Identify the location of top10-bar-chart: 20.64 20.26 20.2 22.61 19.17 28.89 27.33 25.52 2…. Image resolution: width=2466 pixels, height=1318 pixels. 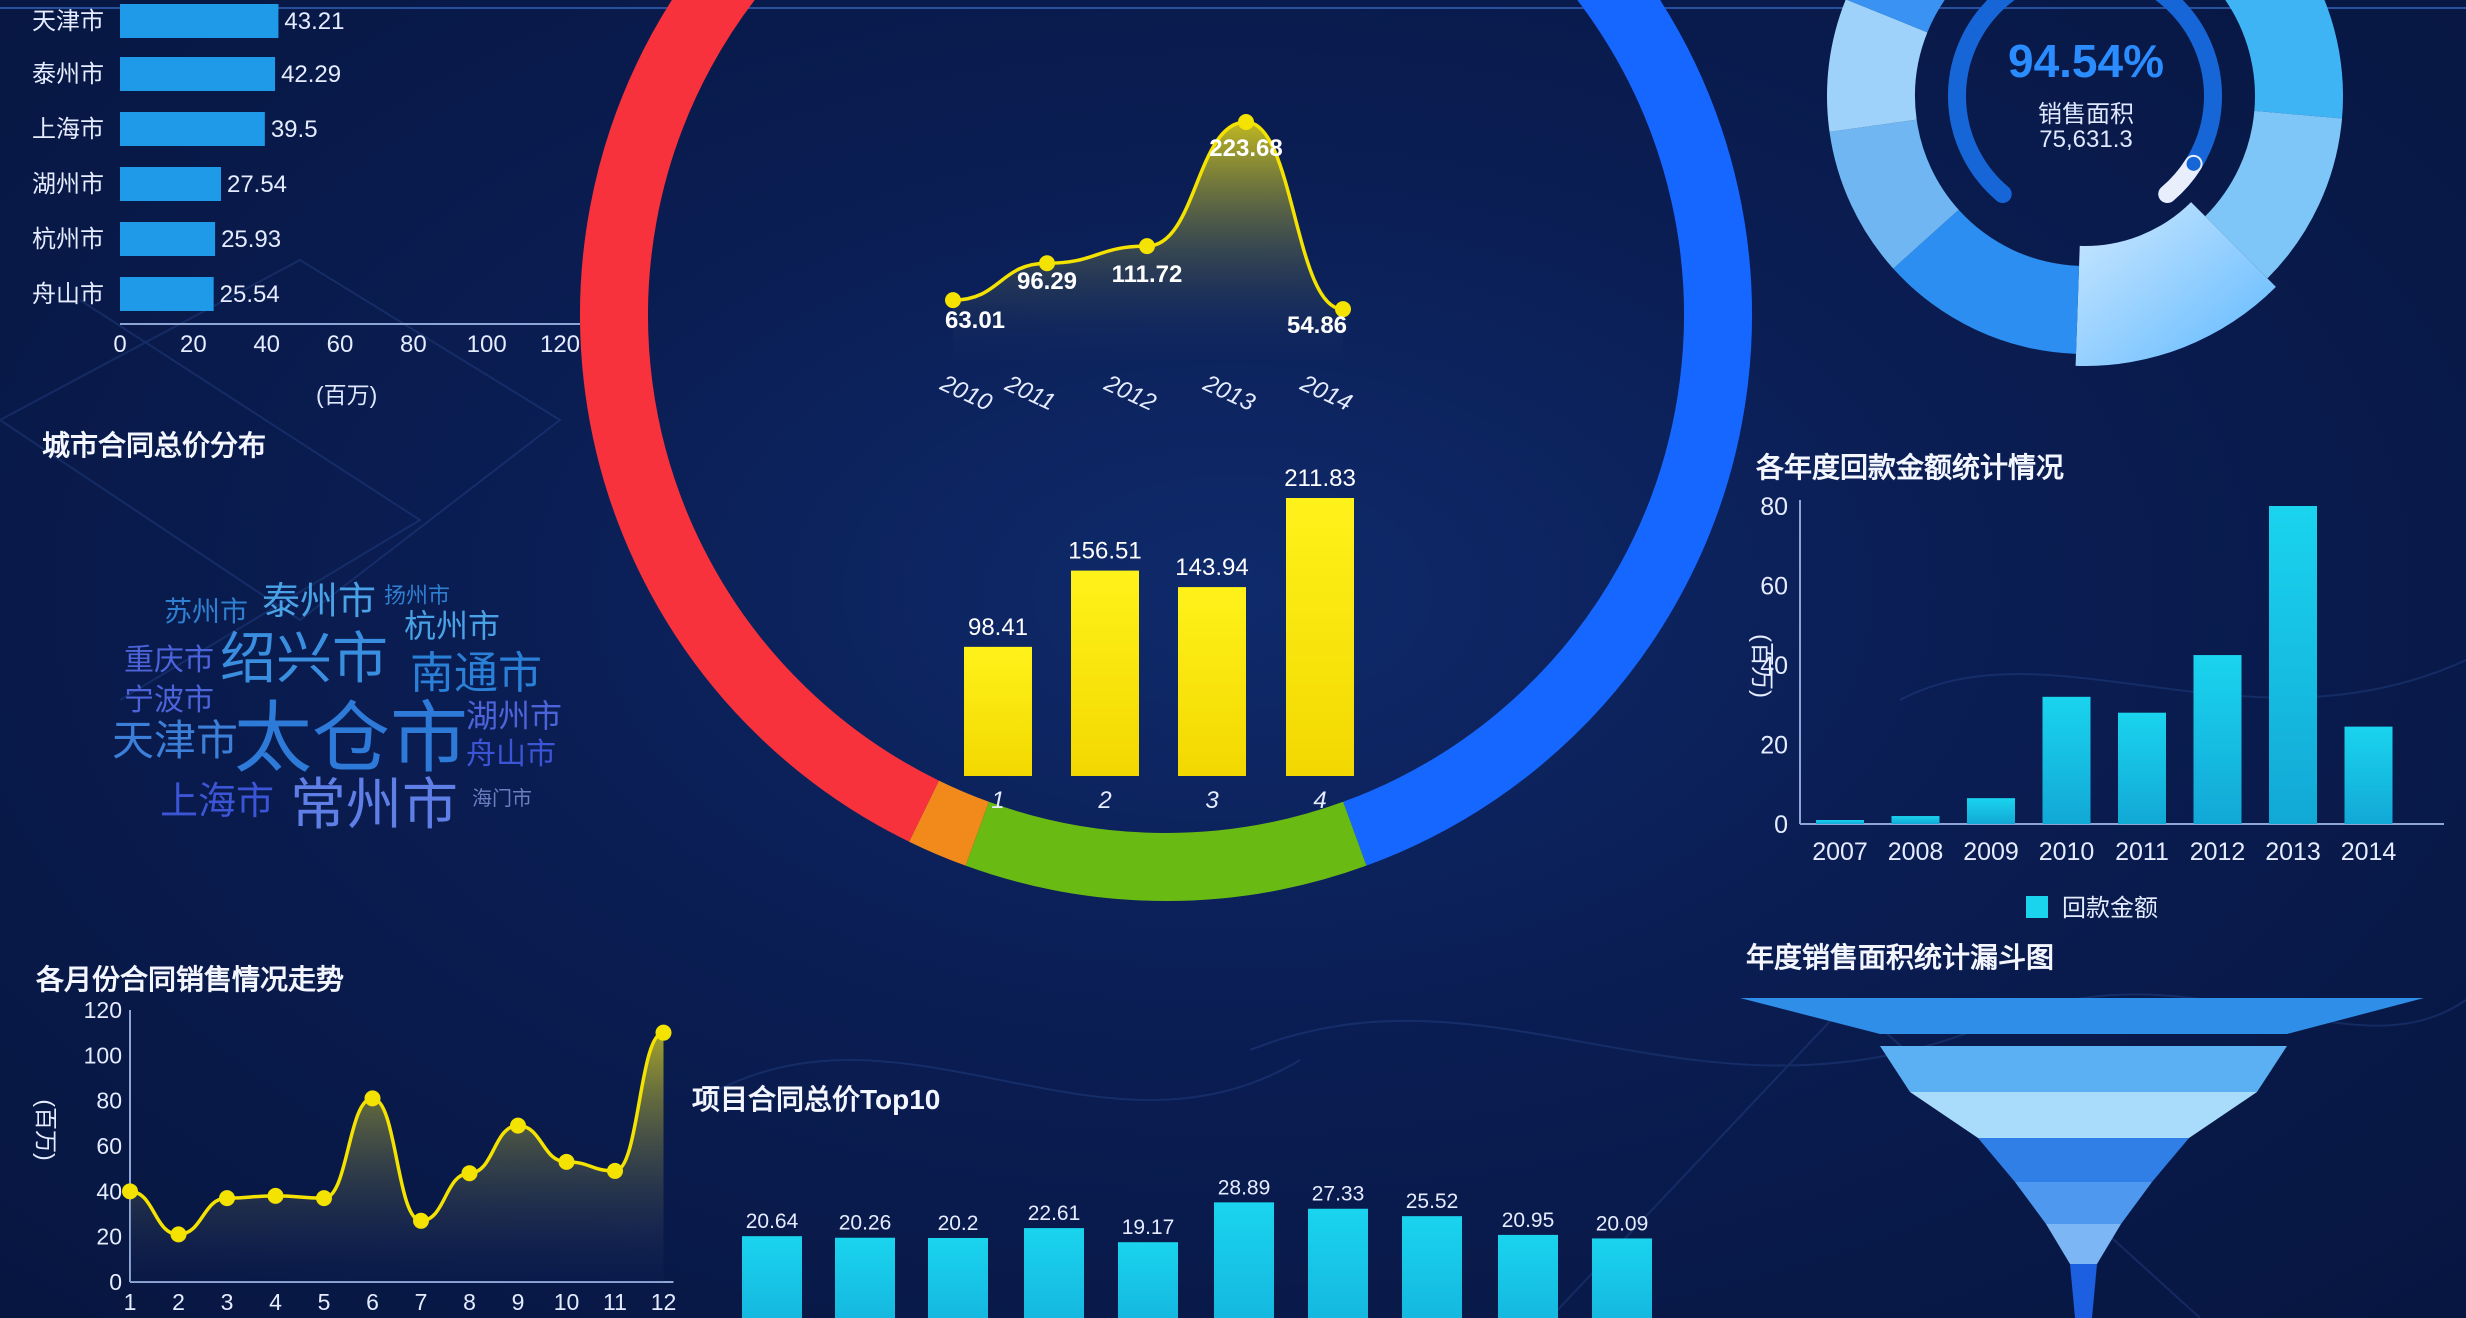
(1197, 1247).